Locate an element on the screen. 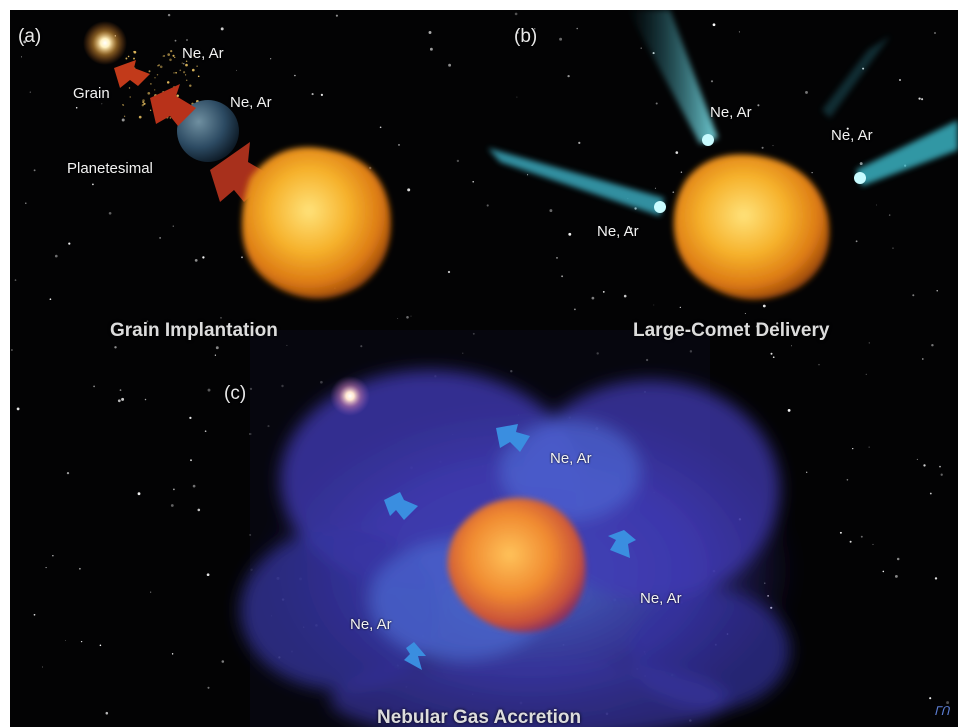 Image resolution: width=958 pixels, height=727 pixels. artist-signature: ᒥᑎ is located at coordinates (942, 711).